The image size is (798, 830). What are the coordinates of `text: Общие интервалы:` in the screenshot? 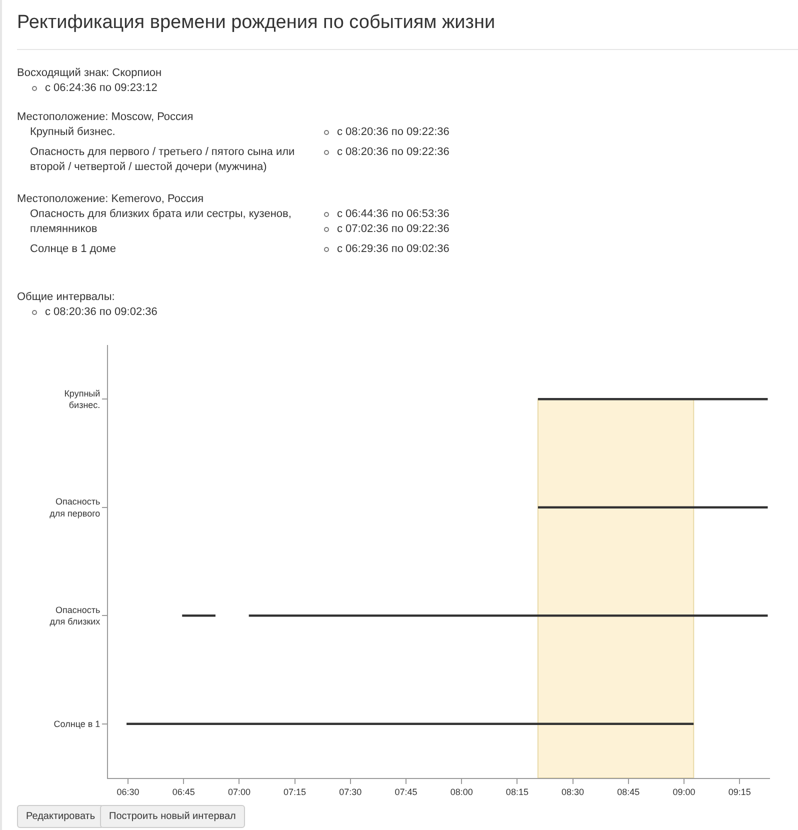 It's located at (66, 297).